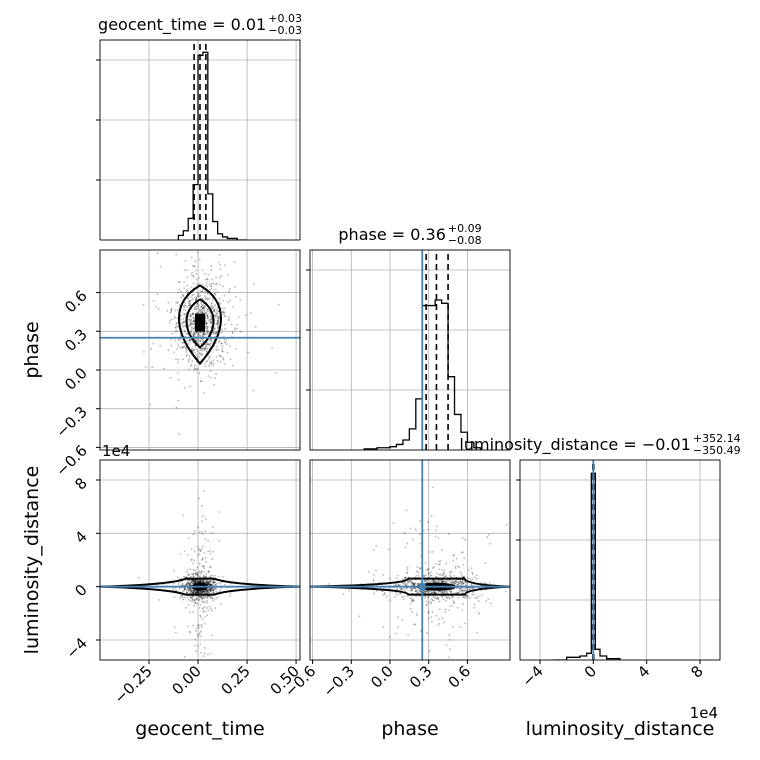 The height and width of the screenshot is (760, 760). Describe the element at coordinates (200, 575) in the screenshot. I see `density-geocent_time-luminosity_distance` at that location.